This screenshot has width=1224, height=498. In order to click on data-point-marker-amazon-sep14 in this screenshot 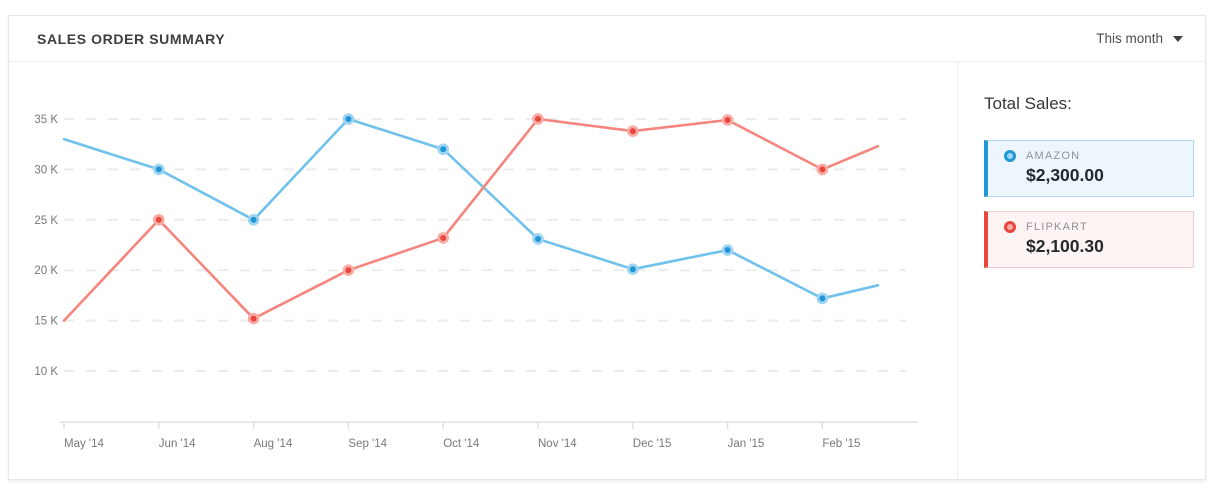, I will do `click(348, 119)`.